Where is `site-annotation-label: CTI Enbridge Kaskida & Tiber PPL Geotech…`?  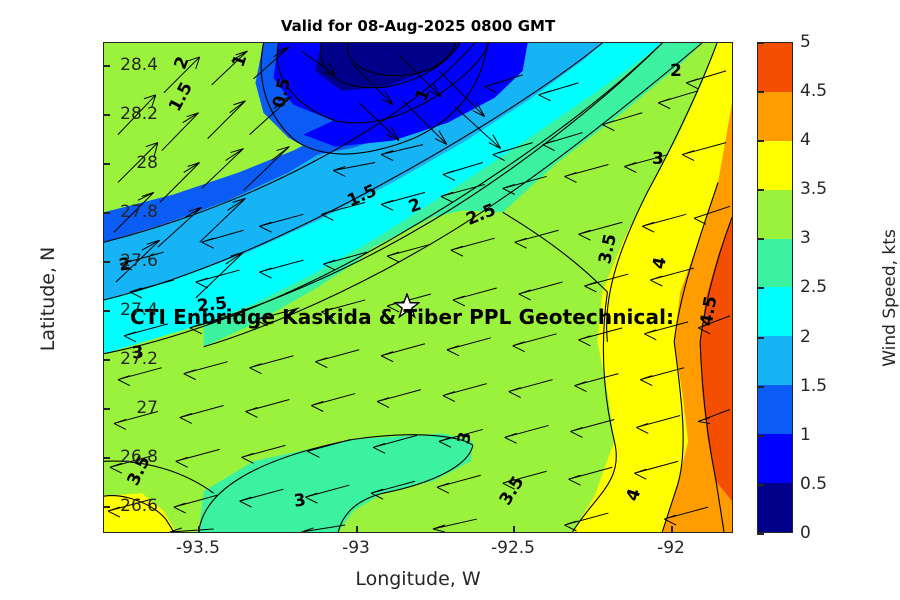 site-annotation-label: CTI Enbridge Kaskida & Tiber PPL Geotech… is located at coordinates (402, 317).